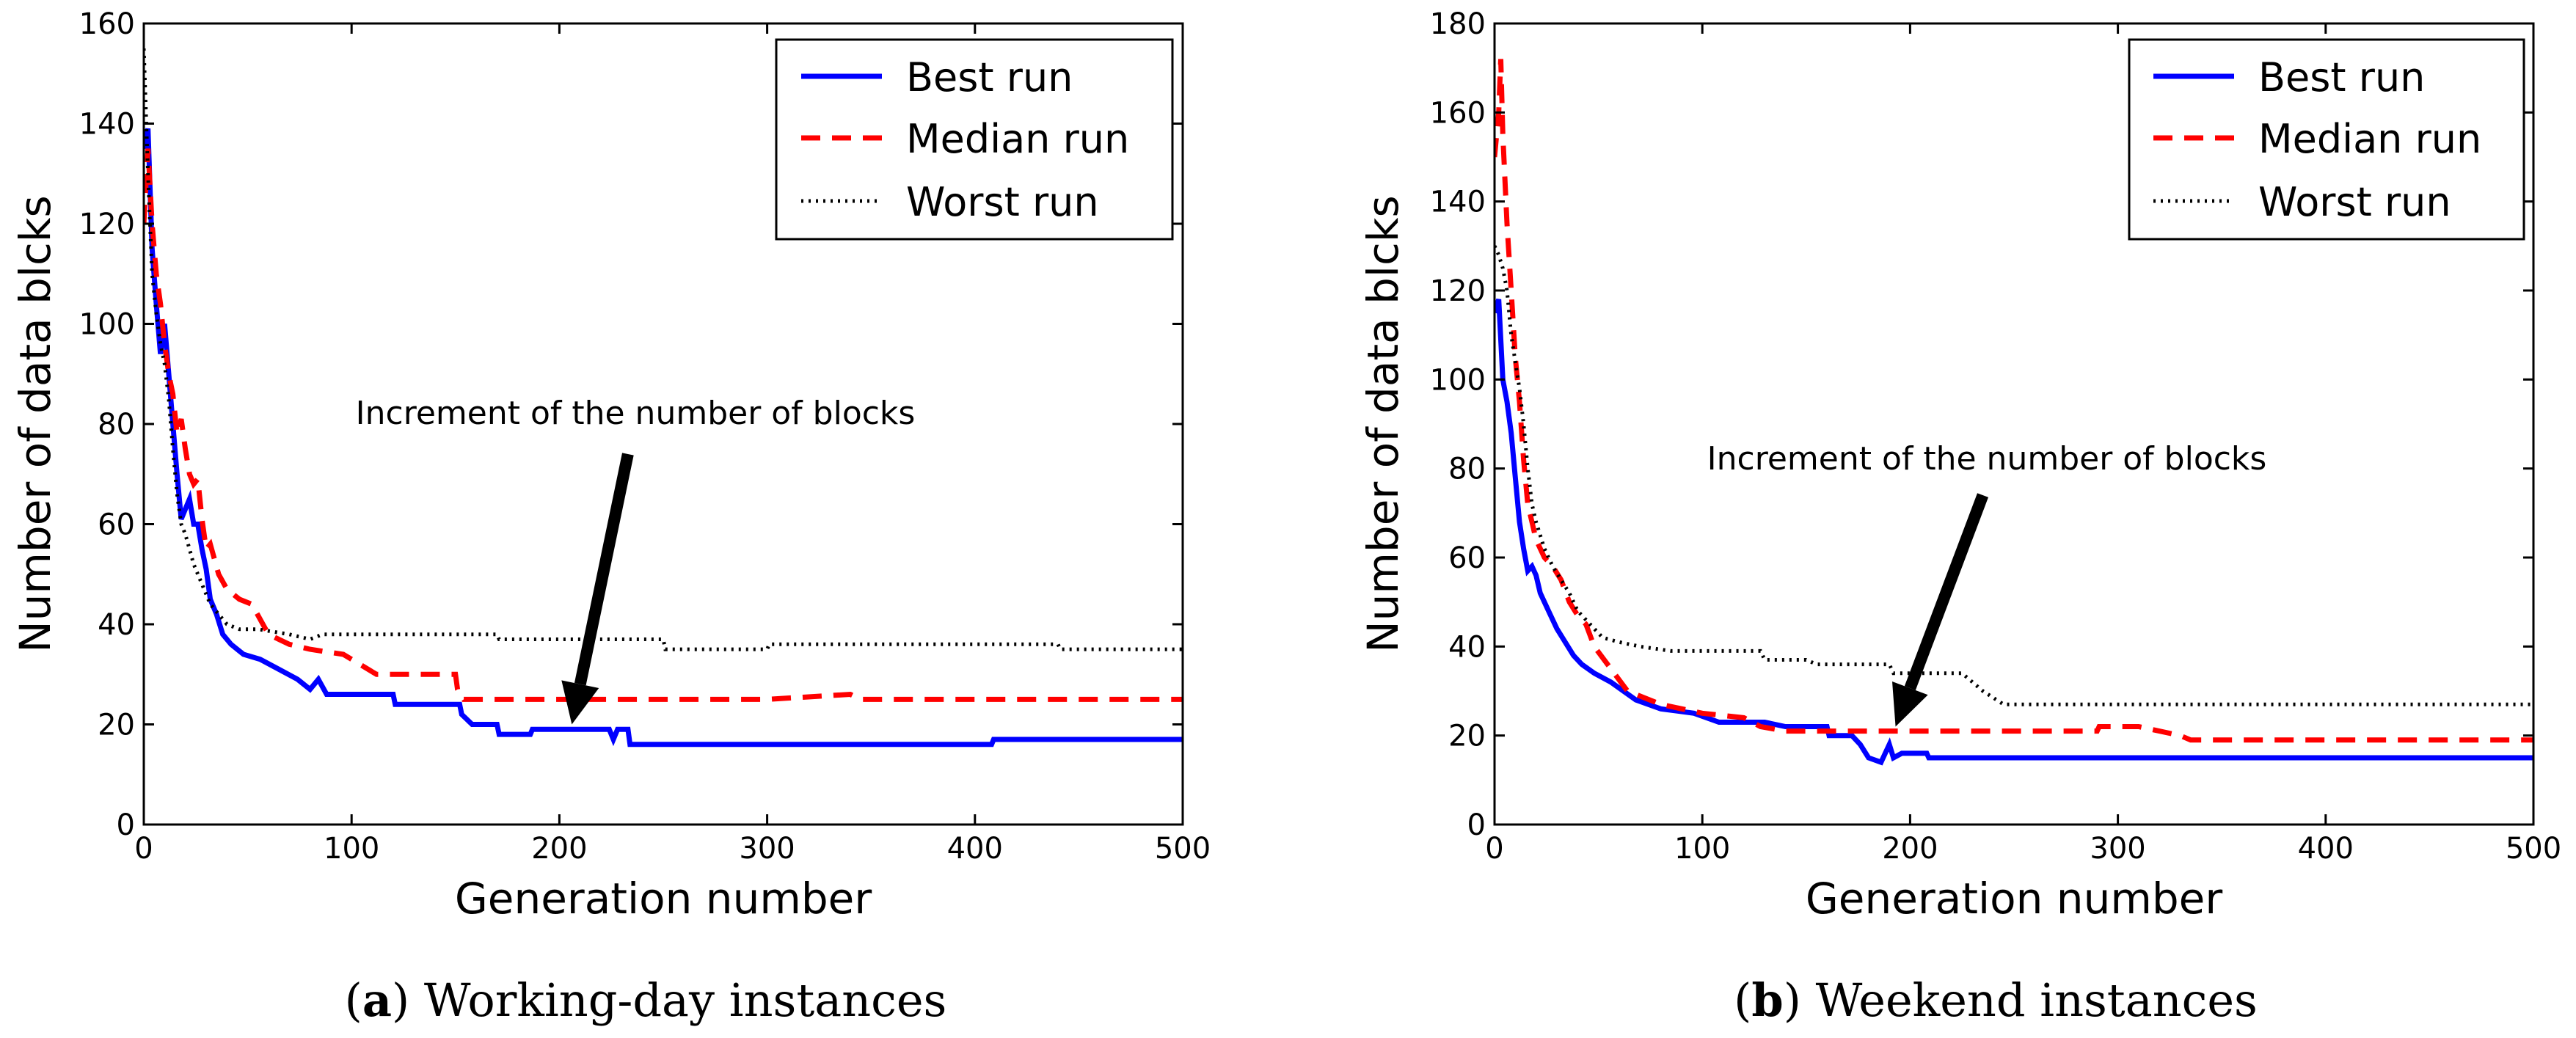 The height and width of the screenshot is (1038, 2576). Describe the element at coordinates (646, 1000) in the screenshot. I see `caption: (a) Working-day instances` at that location.